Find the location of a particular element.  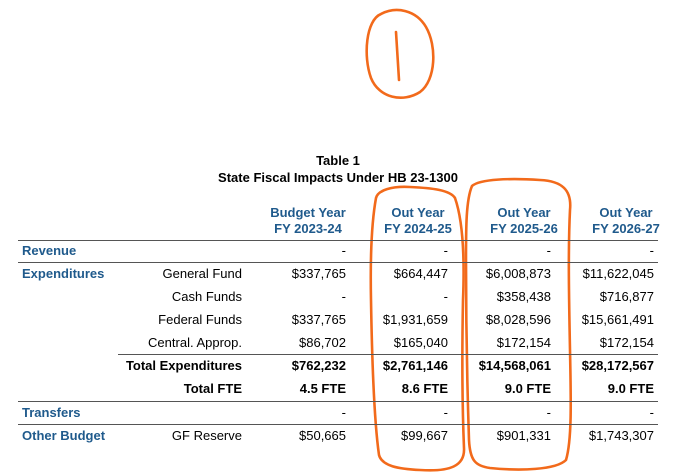

general-fund-fy2026-27: $11,622,045 is located at coordinates (618, 273).